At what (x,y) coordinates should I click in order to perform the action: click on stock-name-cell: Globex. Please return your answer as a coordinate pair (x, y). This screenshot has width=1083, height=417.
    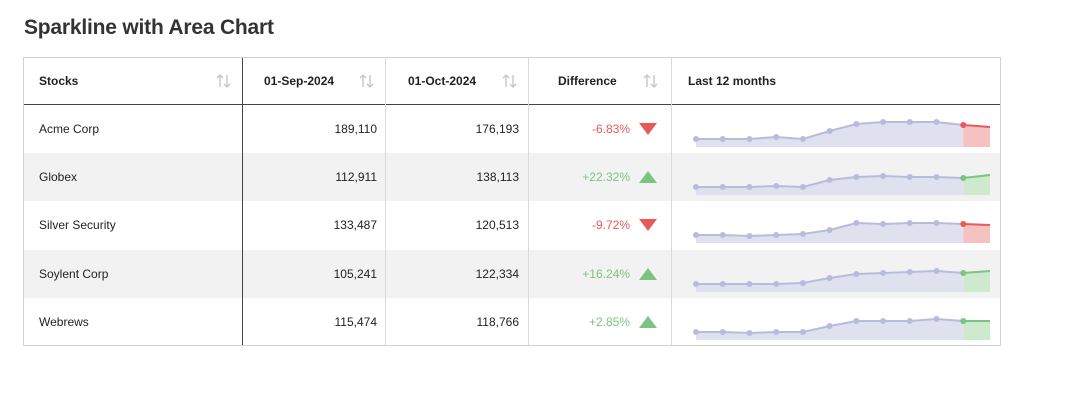
    Looking at the image, I should click on (58, 177).